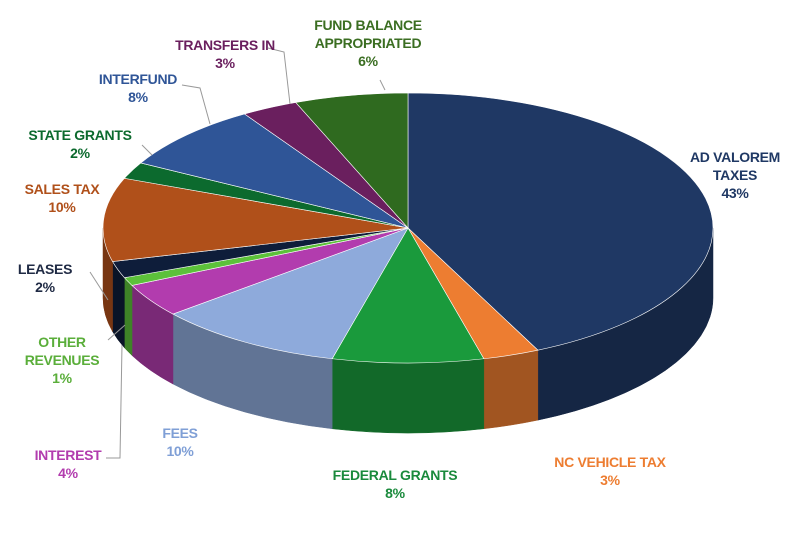 Image resolution: width=810 pixels, height=555 pixels. I want to click on label-value: 1%, so click(62, 378).